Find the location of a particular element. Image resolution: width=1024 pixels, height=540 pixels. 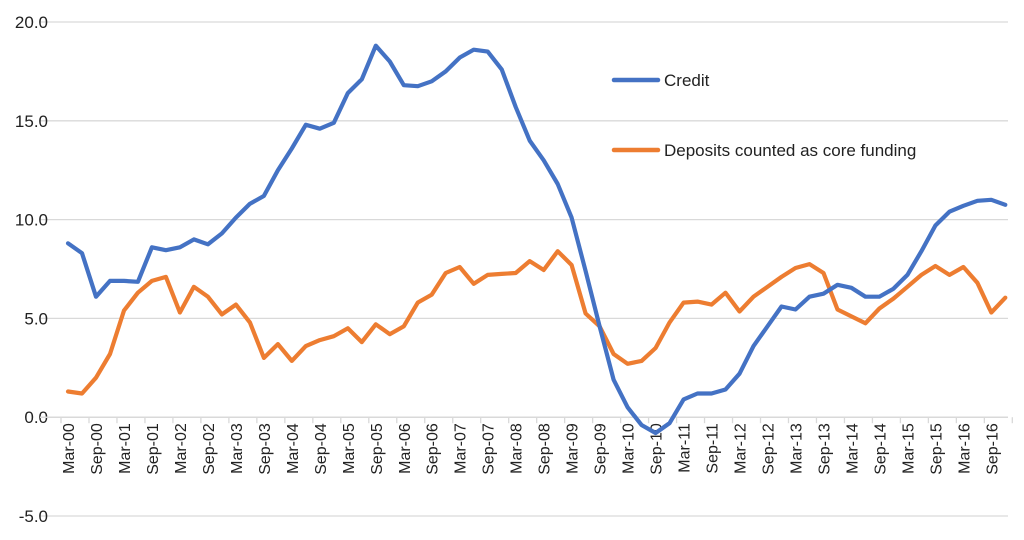

x-tick-label: Mar-13 is located at coordinates (796, 448).